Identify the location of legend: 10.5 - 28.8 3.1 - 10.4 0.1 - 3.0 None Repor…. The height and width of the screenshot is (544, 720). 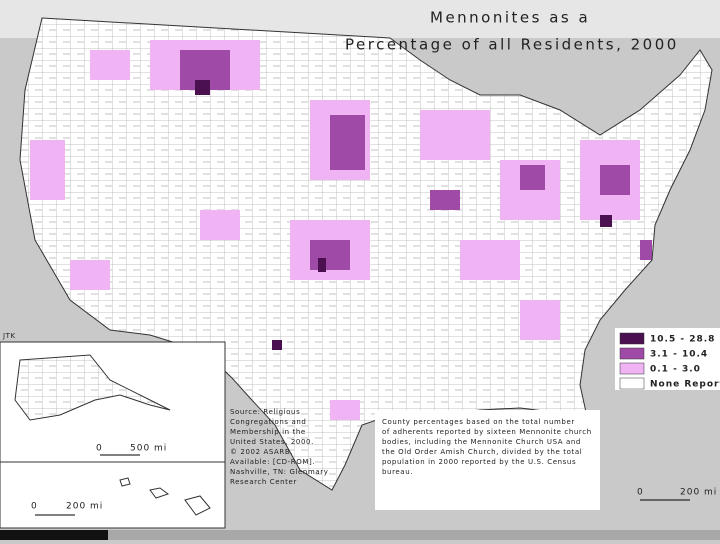
(667, 359).